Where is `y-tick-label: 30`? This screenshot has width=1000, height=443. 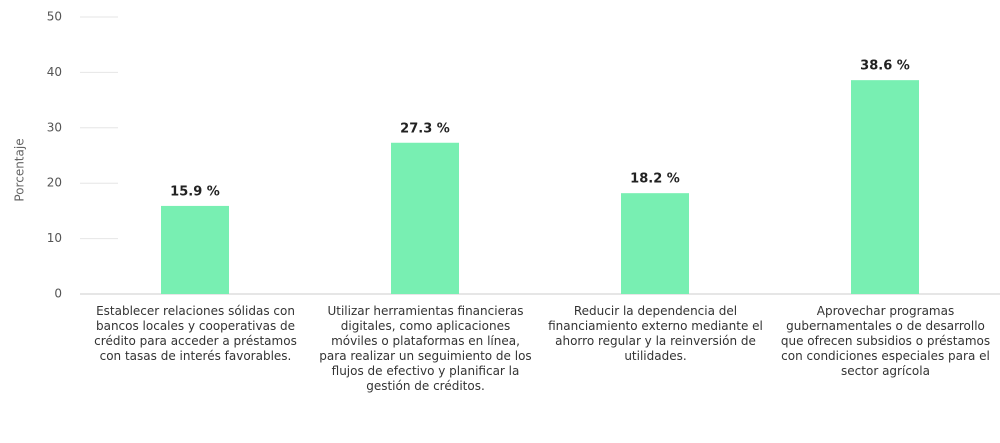
y-tick-label: 30 is located at coordinates (54, 127).